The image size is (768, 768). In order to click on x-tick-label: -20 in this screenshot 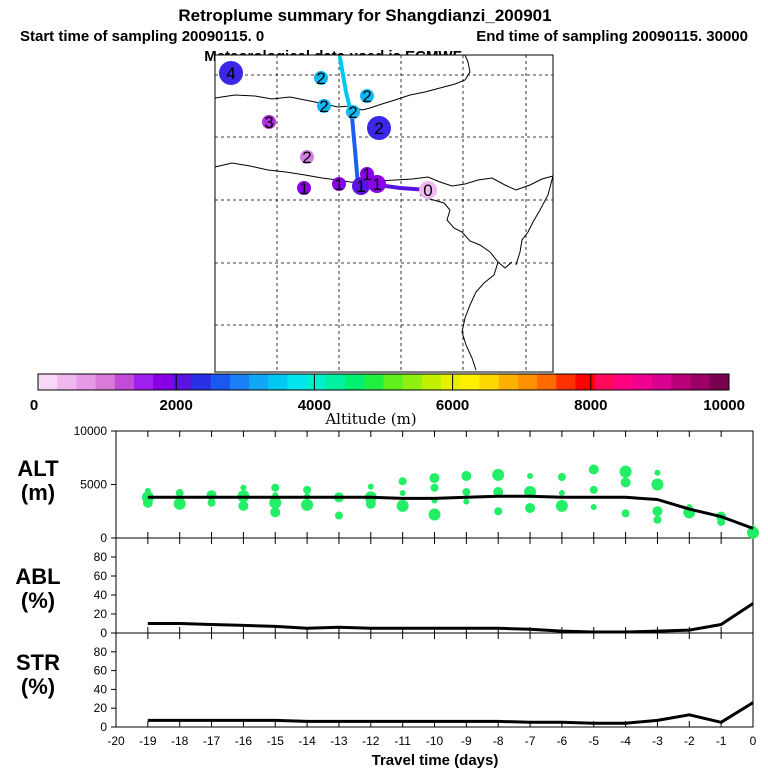, I will do `click(116, 741)`.